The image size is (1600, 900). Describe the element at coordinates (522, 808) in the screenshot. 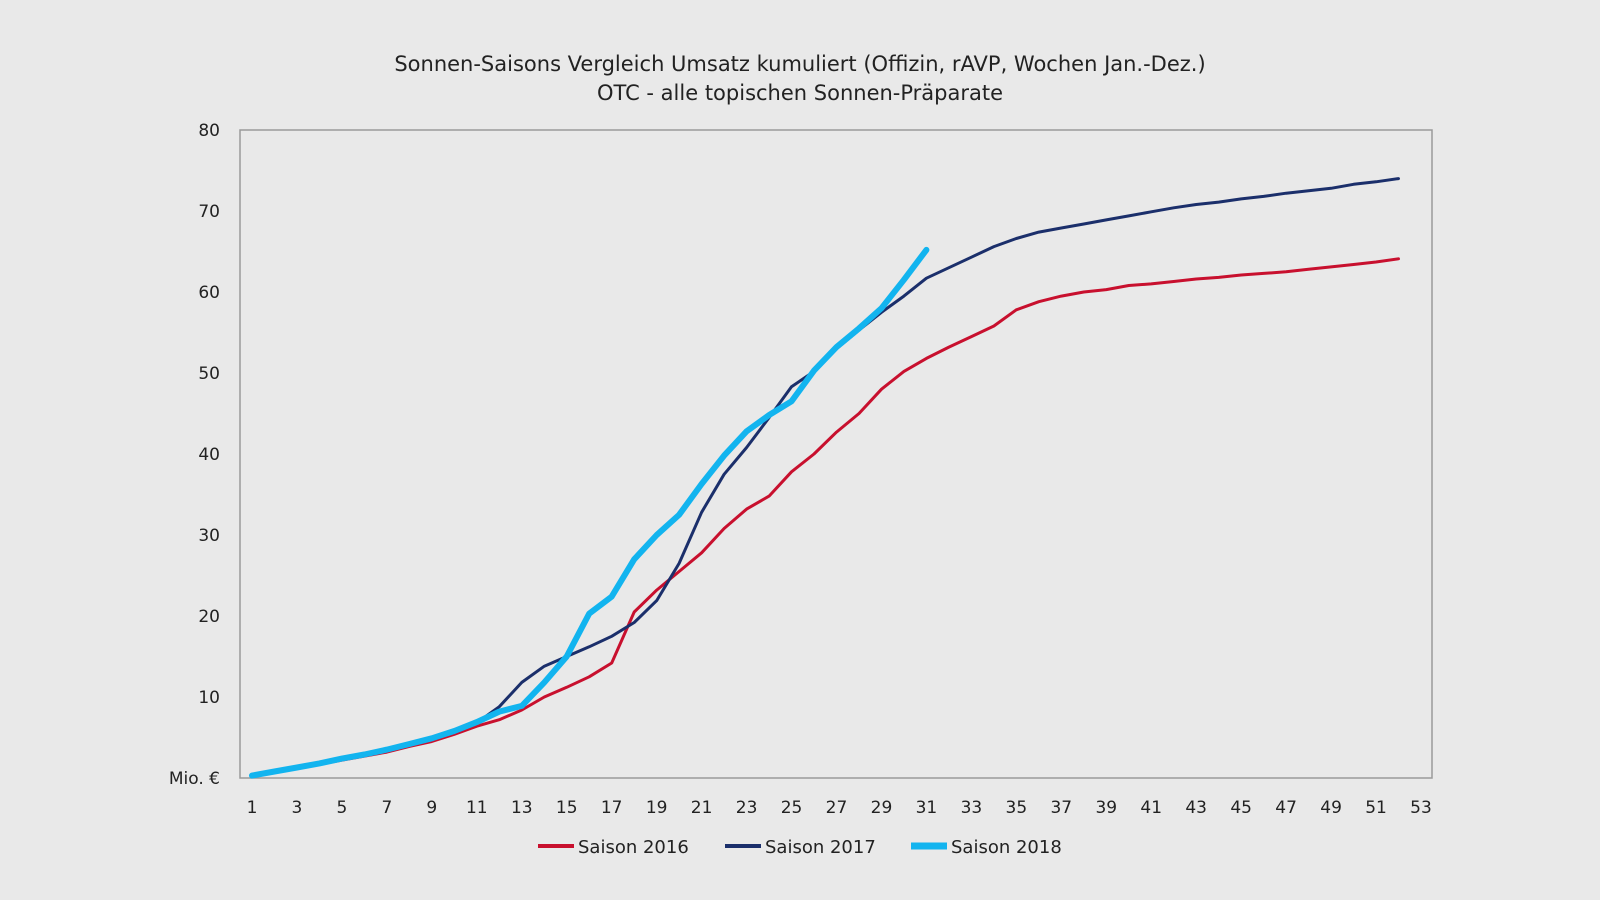

I see `x-tick-label: 13` at that location.